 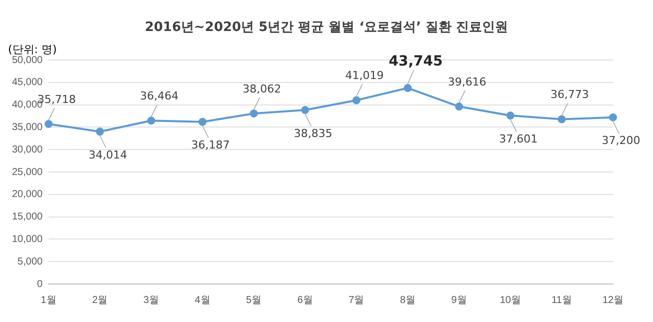 What do you see at coordinates (613, 300) in the screenshot?
I see `x-tick-label: 12월` at bounding box center [613, 300].